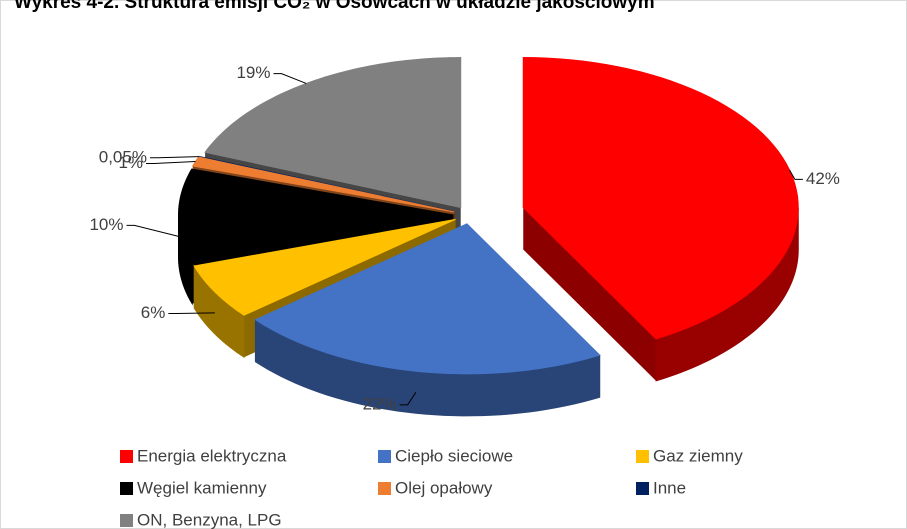 The image size is (907, 529). I want to click on legend-label: Olej opałowy, so click(444, 487).